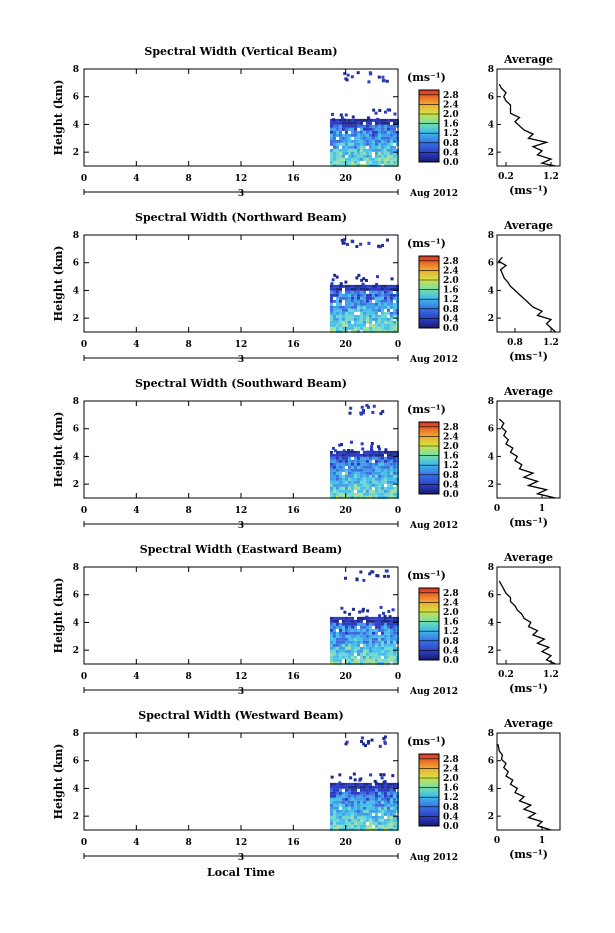  Describe the element at coordinates (451, 125) in the screenshot. I see `colorbar-tick-label: 1.6` at that location.